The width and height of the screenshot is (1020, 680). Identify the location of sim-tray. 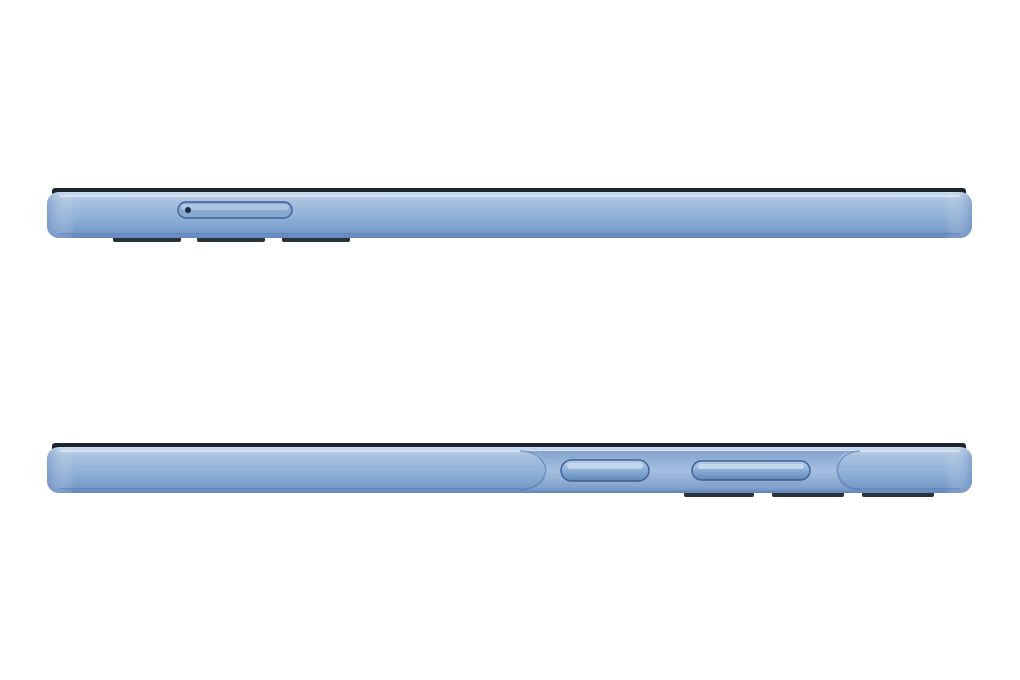
(235, 210).